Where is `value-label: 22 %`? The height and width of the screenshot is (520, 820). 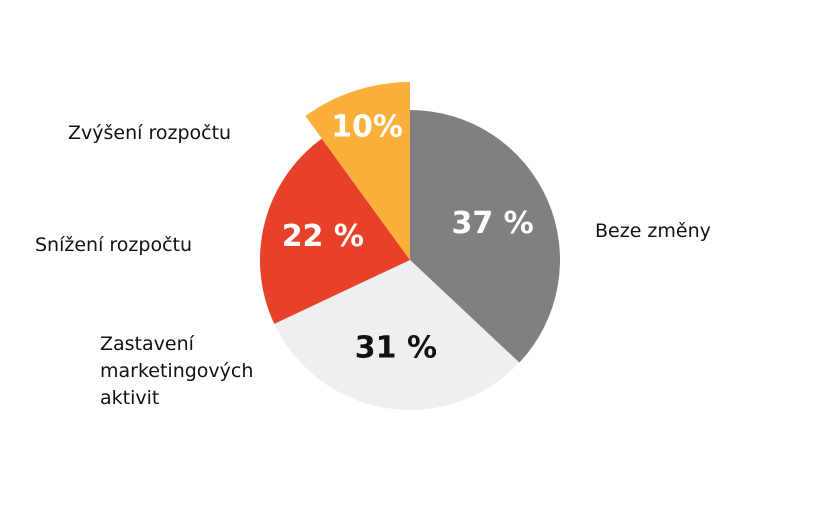
value-label: 22 % is located at coordinates (323, 236).